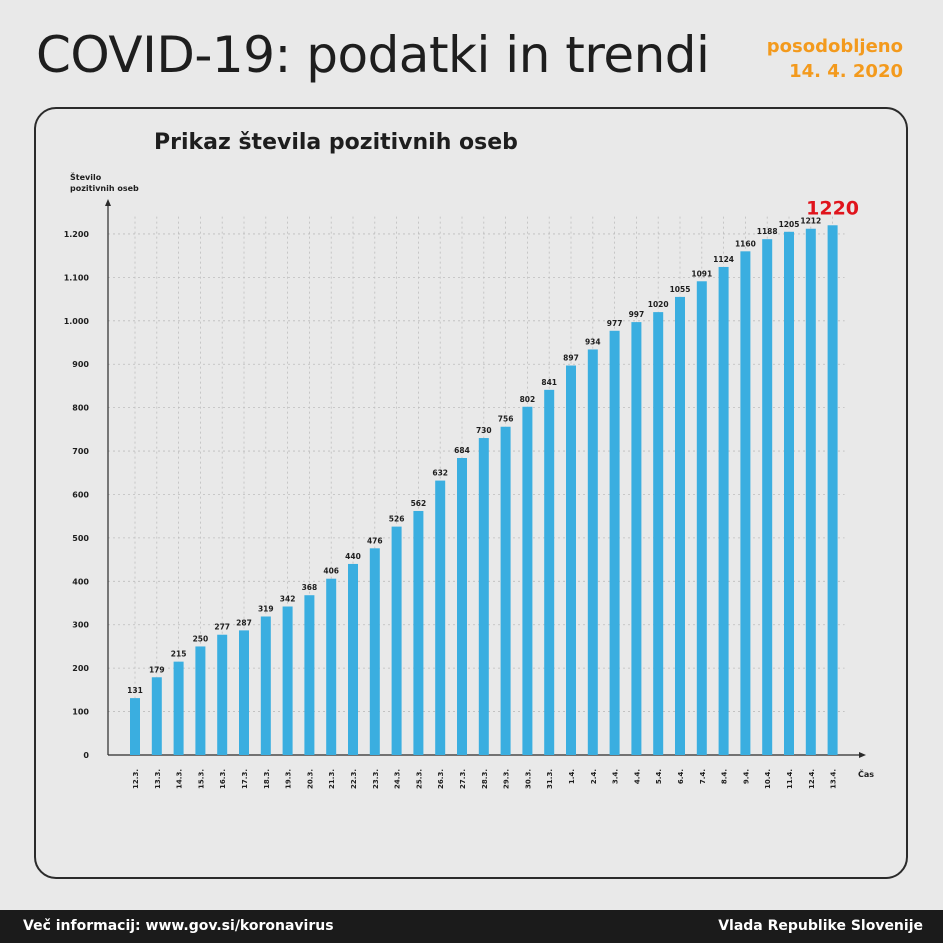 The width and height of the screenshot is (943, 943). Describe the element at coordinates (201, 638) in the screenshot. I see `bar-value-label: 250` at that location.